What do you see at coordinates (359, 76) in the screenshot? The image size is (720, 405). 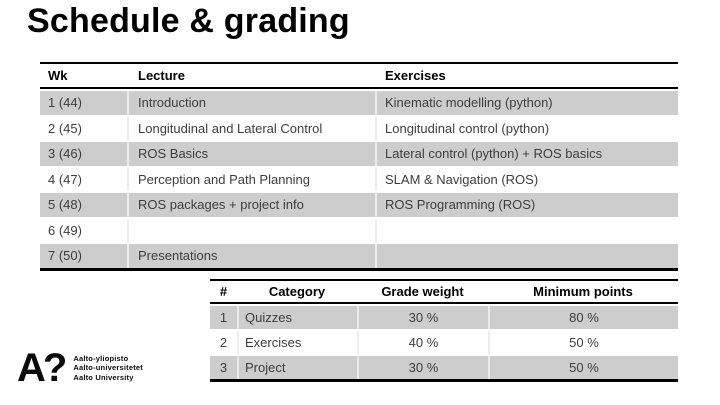 I see `schedule-table-header: Wk Lecture Exercises` at bounding box center [359, 76].